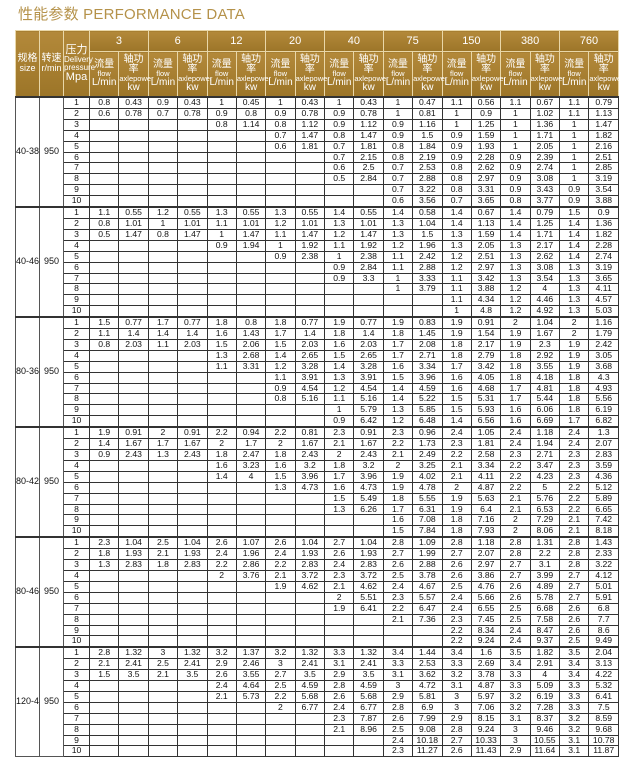 The width and height of the screenshot is (626, 768). Describe the element at coordinates (280, 399) in the screenshot. I see `flow-cell: 0.8` at that location.